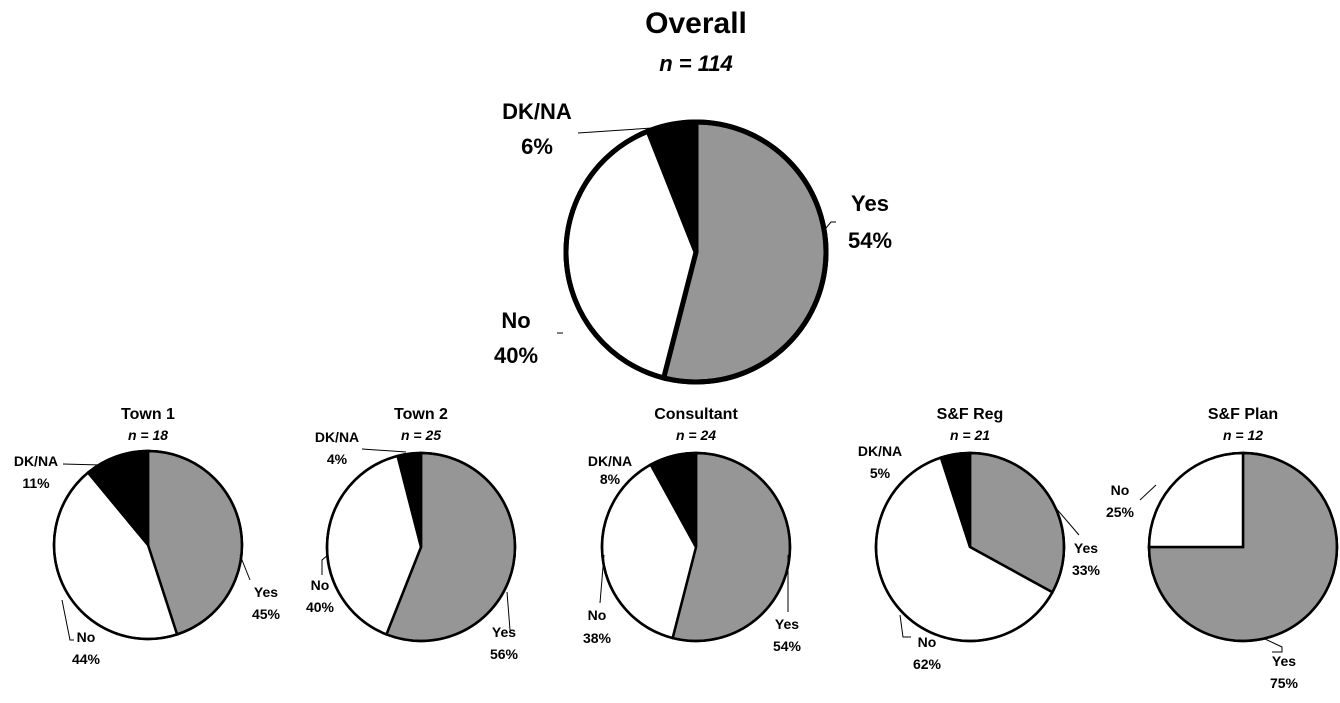  Describe the element at coordinates (1120, 512) in the screenshot. I see `slice-value-s-f-plan-no: 25%` at that location.